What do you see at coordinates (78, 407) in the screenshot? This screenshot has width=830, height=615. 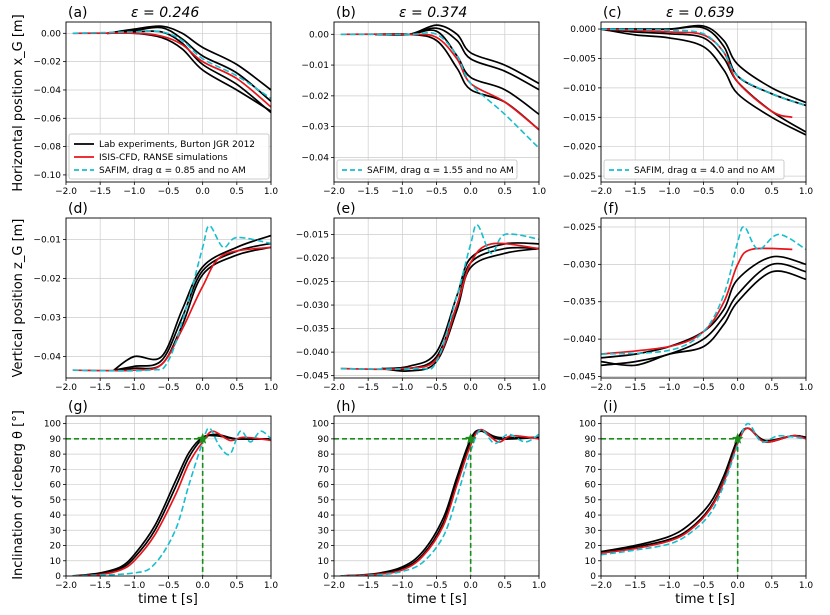 I see `panel-label: (g)` at bounding box center [78, 407].